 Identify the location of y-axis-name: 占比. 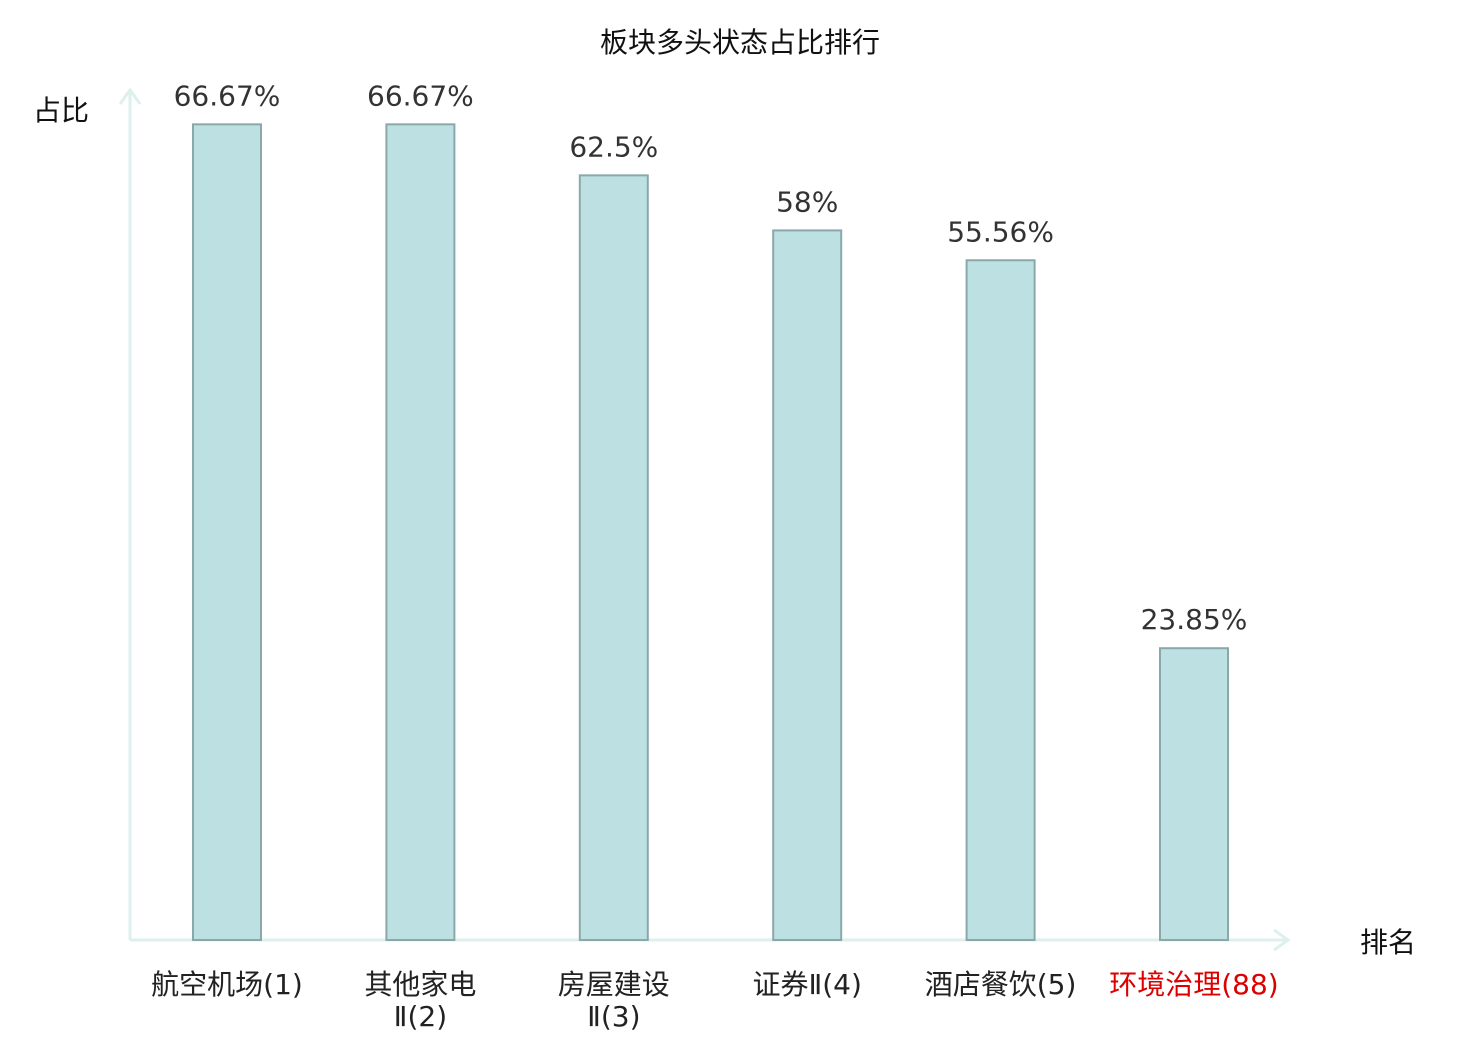
(61, 110).